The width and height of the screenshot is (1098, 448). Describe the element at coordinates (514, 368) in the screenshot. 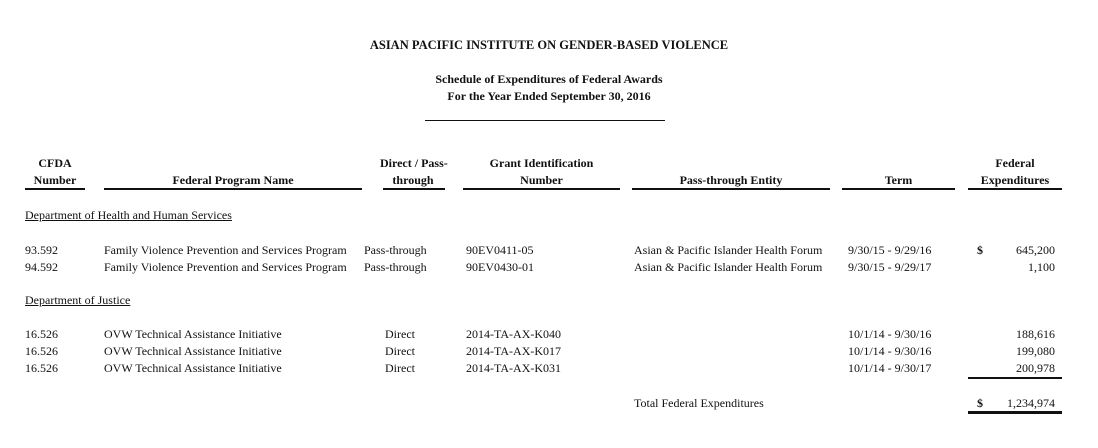

I see `cell-grant: 2014-TA-AX-K031` at that location.